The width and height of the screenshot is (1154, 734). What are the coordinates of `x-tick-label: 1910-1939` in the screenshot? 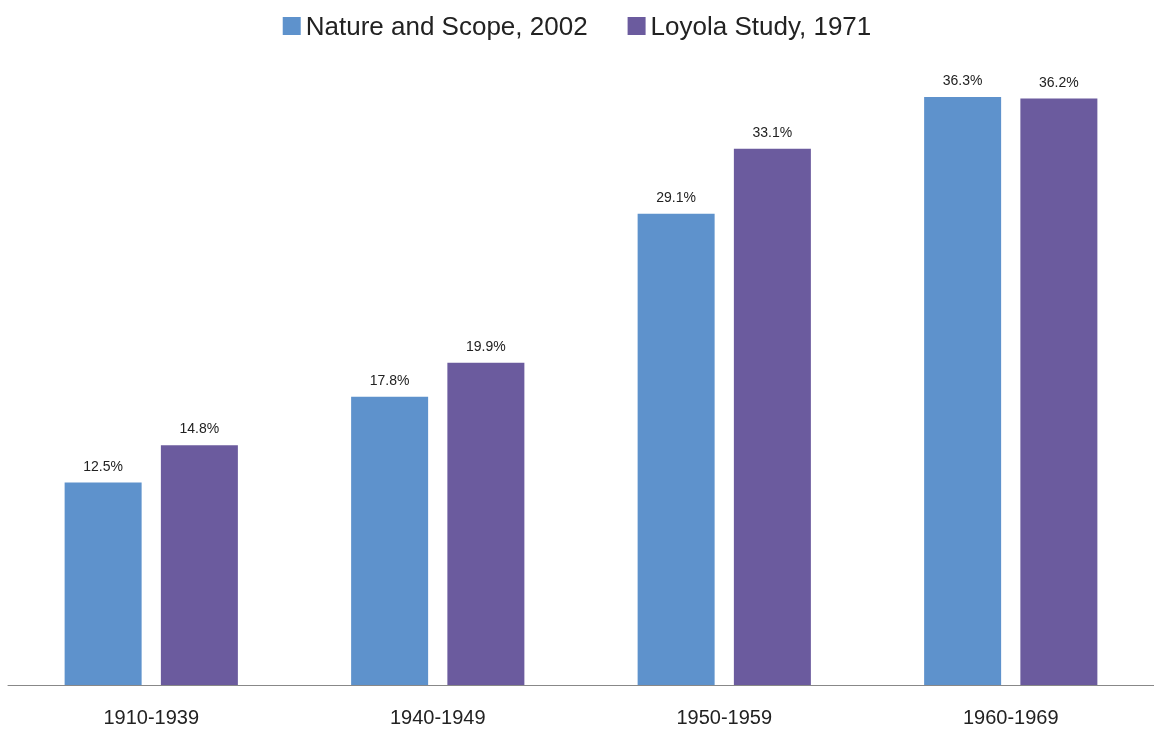 It's located at (151, 717).